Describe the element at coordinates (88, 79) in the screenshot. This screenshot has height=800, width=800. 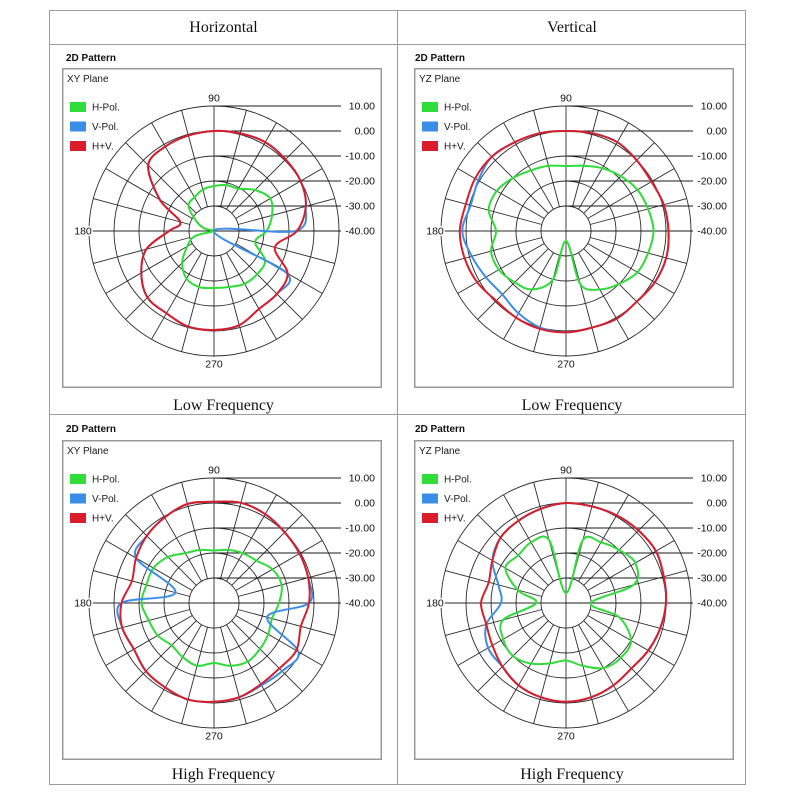
I see `plane-label: XY Plane` at that location.